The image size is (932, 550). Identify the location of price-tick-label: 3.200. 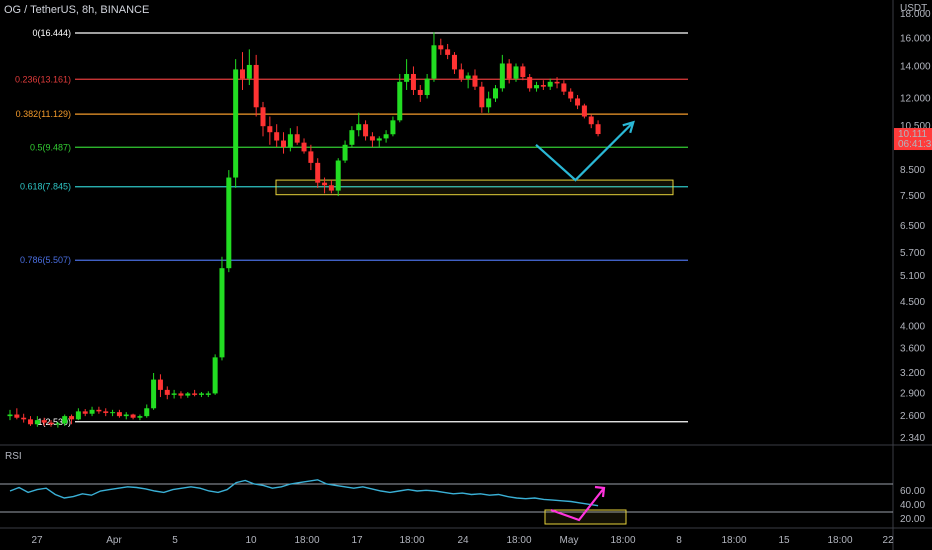
(912, 373).